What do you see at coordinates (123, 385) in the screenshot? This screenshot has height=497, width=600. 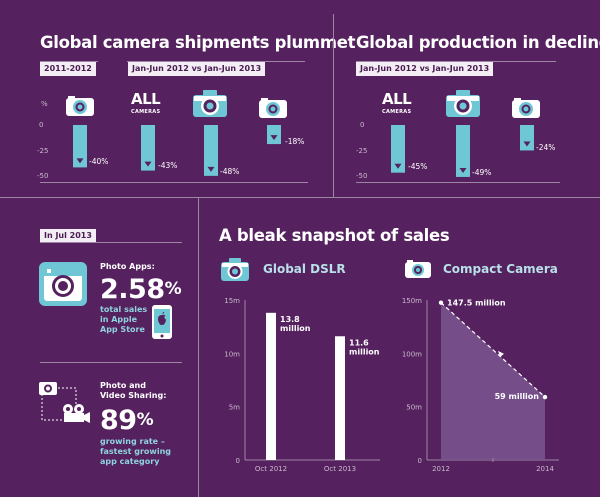 I see `sharing-title-1: Photo and` at bounding box center [123, 385].